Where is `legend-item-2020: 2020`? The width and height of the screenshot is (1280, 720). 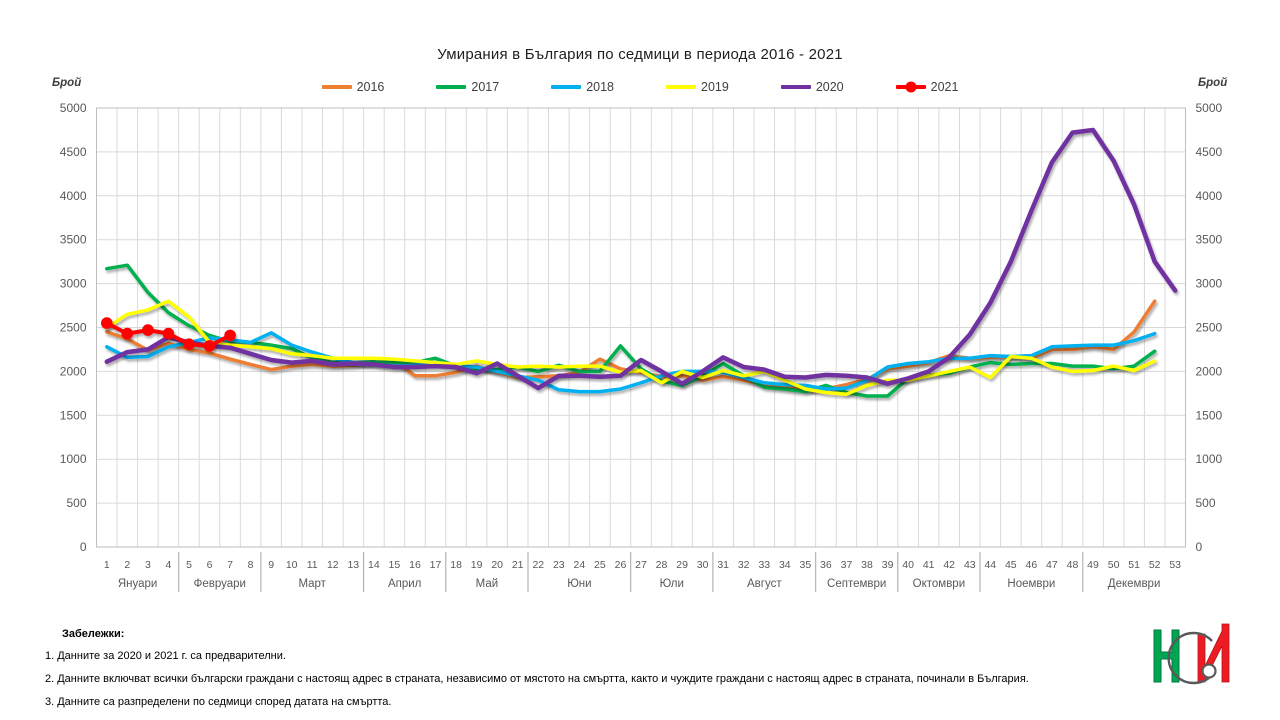 legend-item-2020: 2020 is located at coordinates (812, 87).